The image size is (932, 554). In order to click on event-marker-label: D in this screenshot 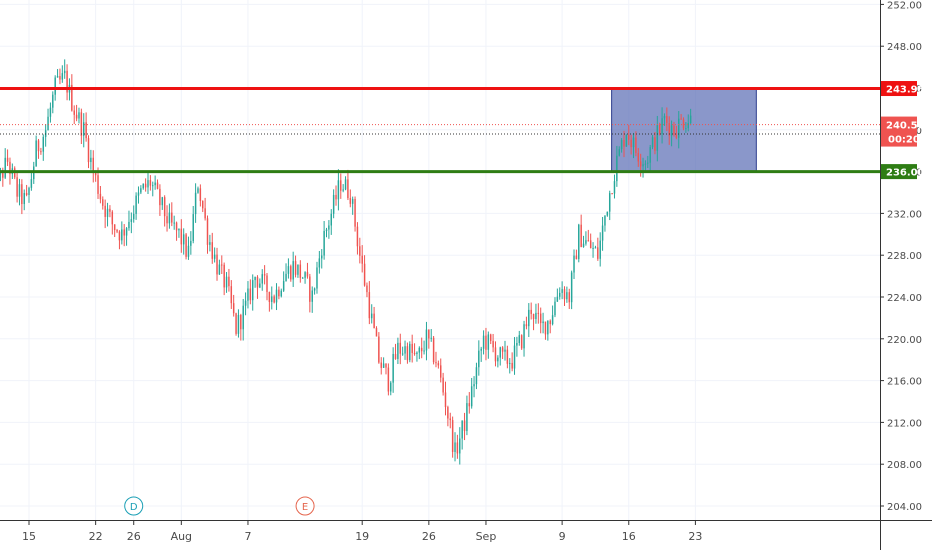, I will do `click(134, 507)`.